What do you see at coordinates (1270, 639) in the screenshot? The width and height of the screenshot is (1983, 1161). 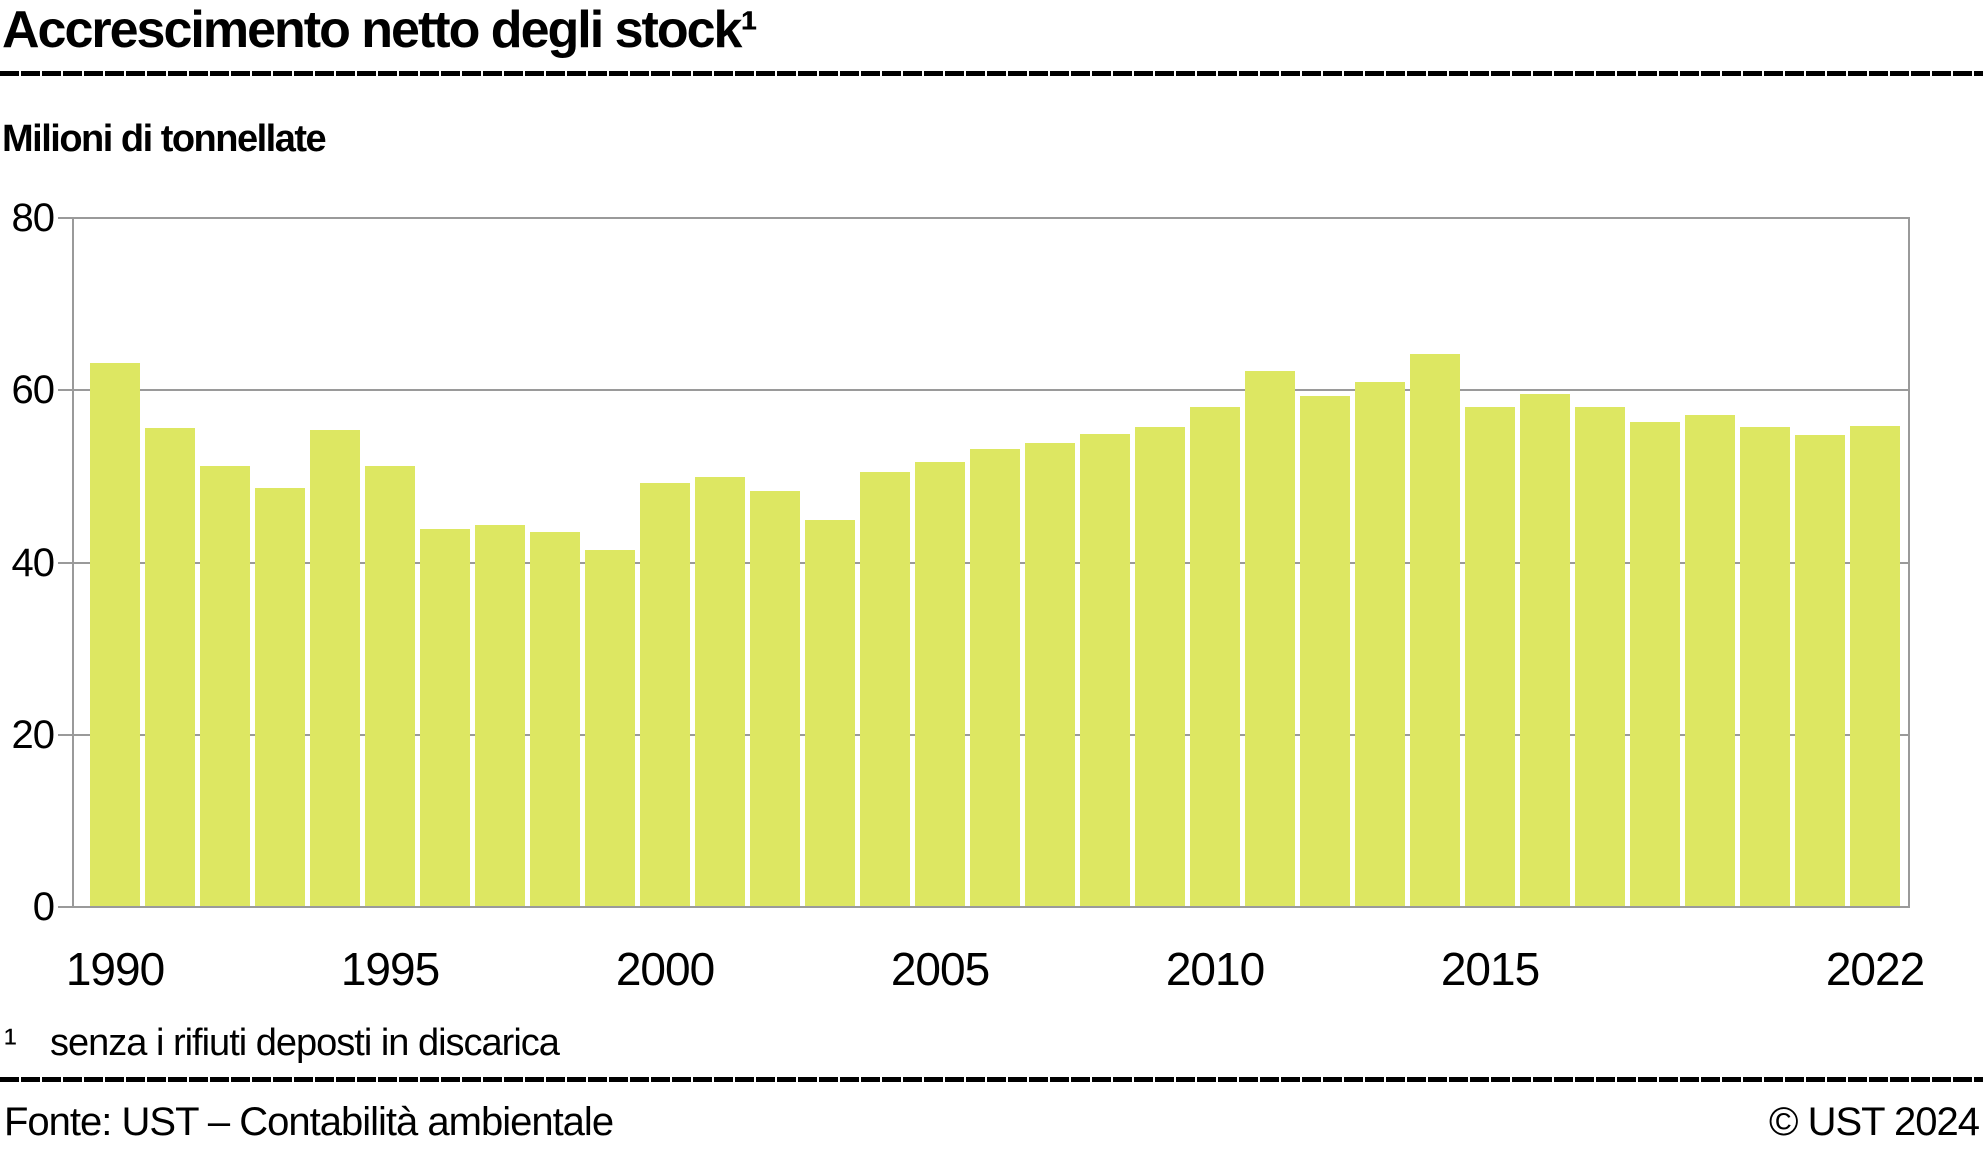 I see `bar-2011` at bounding box center [1270, 639].